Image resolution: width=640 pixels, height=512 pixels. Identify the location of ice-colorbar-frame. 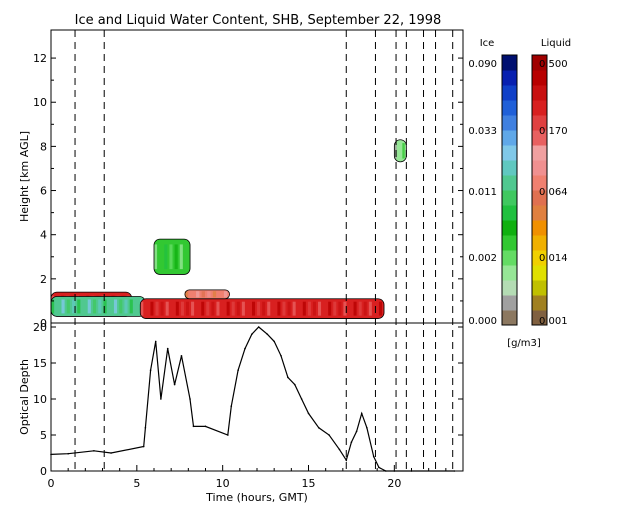
(509, 190).